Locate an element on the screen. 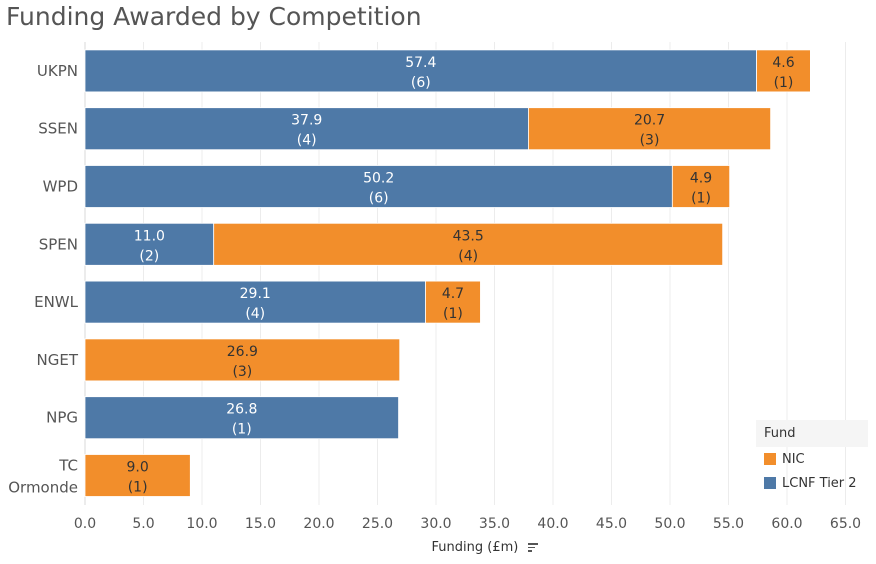  x-tick-label: 20.0 is located at coordinates (318, 524).